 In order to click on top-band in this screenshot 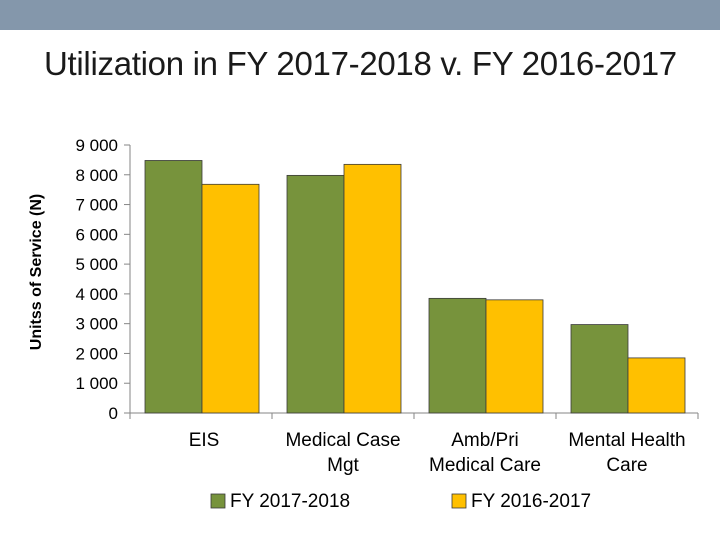, I will do `click(360, 15)`.